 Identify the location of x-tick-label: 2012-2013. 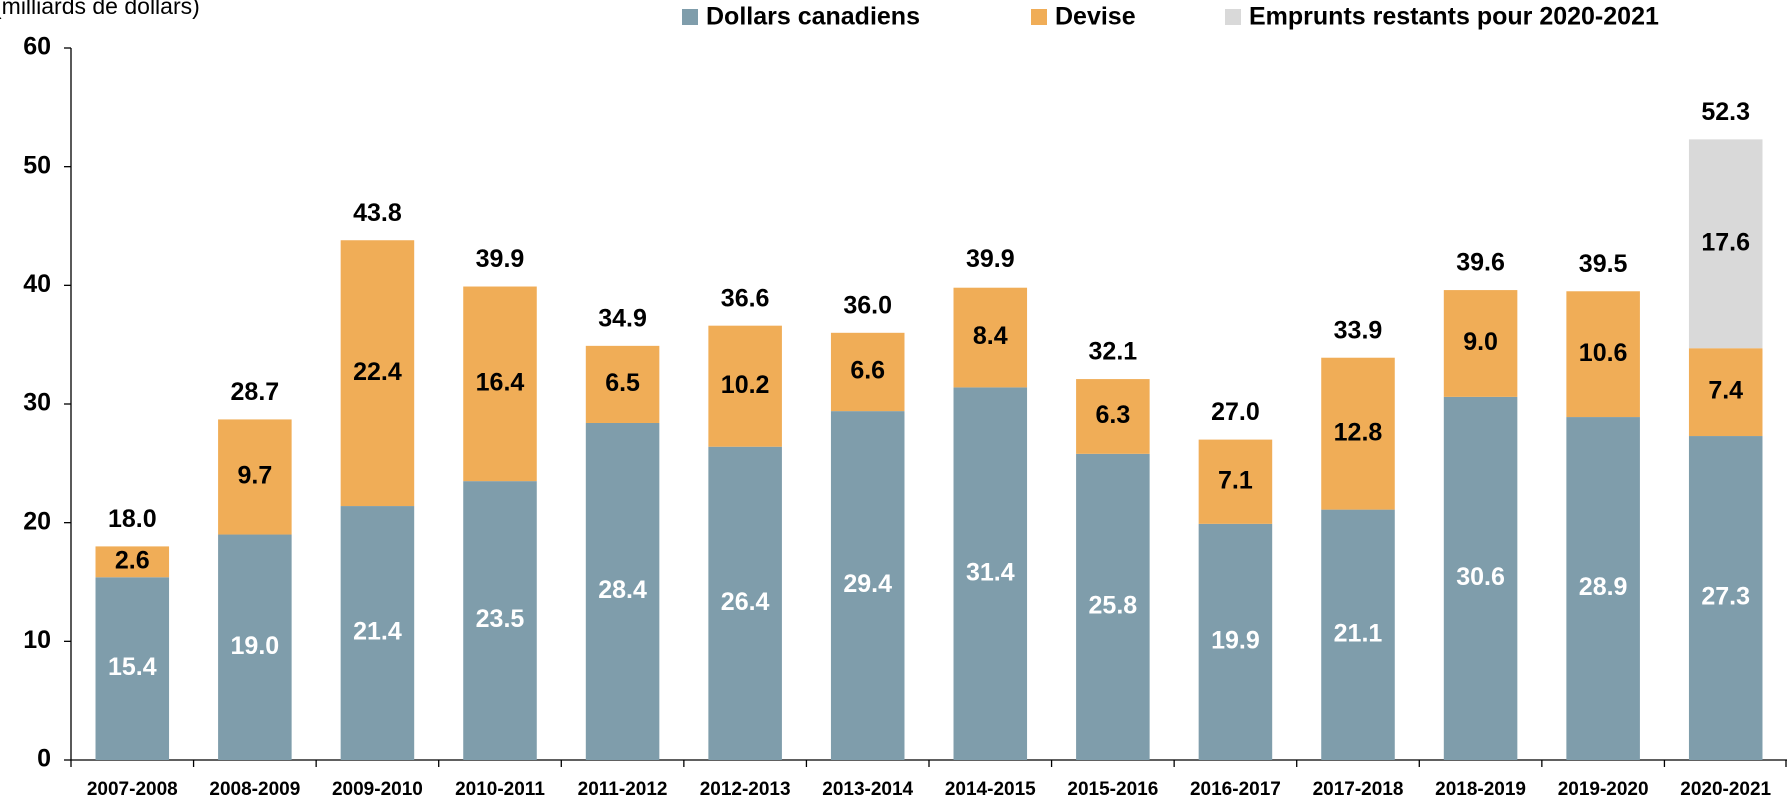
(745, 789).